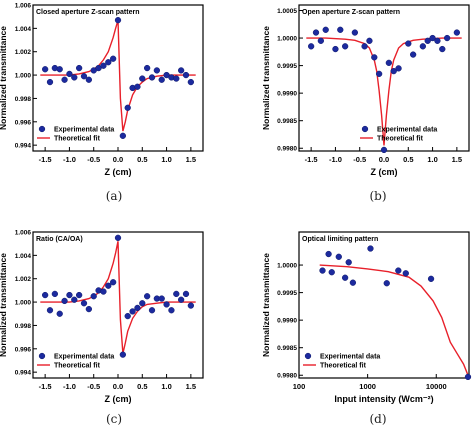 The height and width of the screenshot is (427, 474). I want to click on y-tick-label: 1.000, so click(23, 303).